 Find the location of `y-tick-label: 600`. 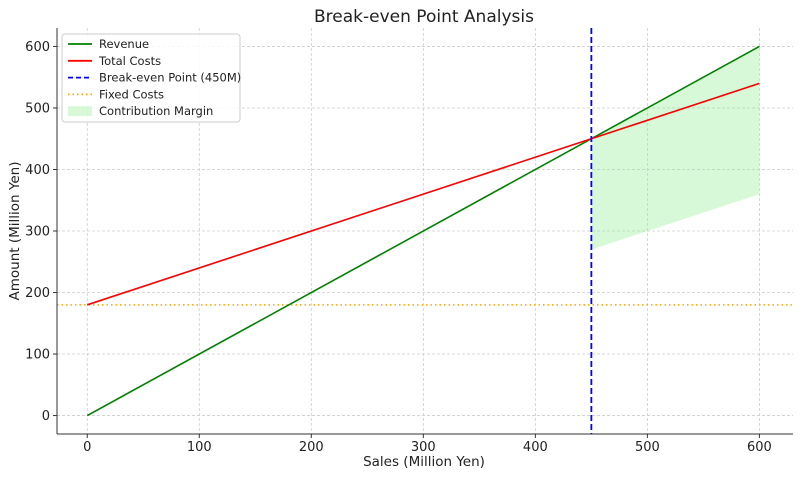

y-tick-label: 600 is located at coordinates (37, 47).